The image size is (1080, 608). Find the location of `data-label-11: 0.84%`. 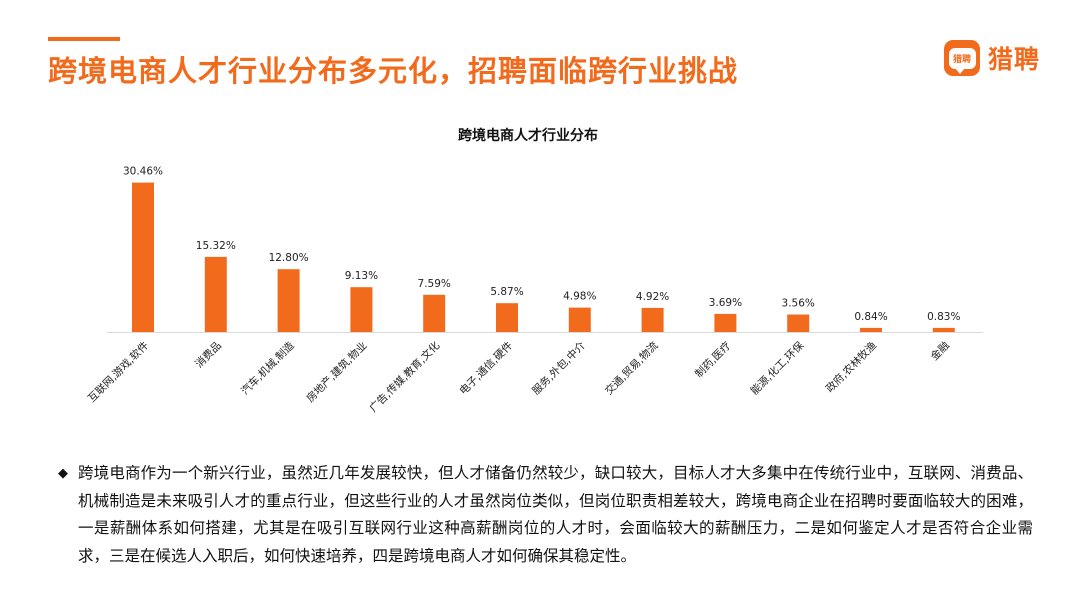

data-label-11: 0.84% is located at coordinates (870, 317).